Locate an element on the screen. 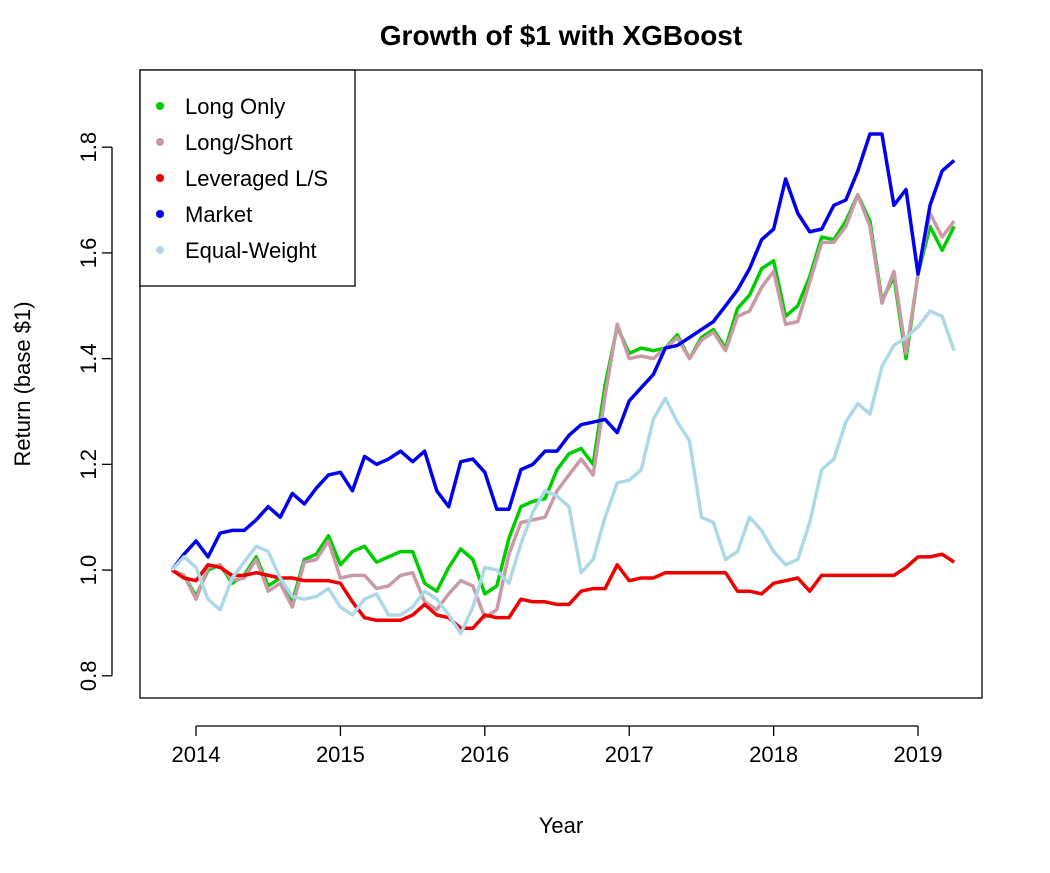 The image size is (1050, 873). x-axis-label: Year is located at coordinates (561, 825).